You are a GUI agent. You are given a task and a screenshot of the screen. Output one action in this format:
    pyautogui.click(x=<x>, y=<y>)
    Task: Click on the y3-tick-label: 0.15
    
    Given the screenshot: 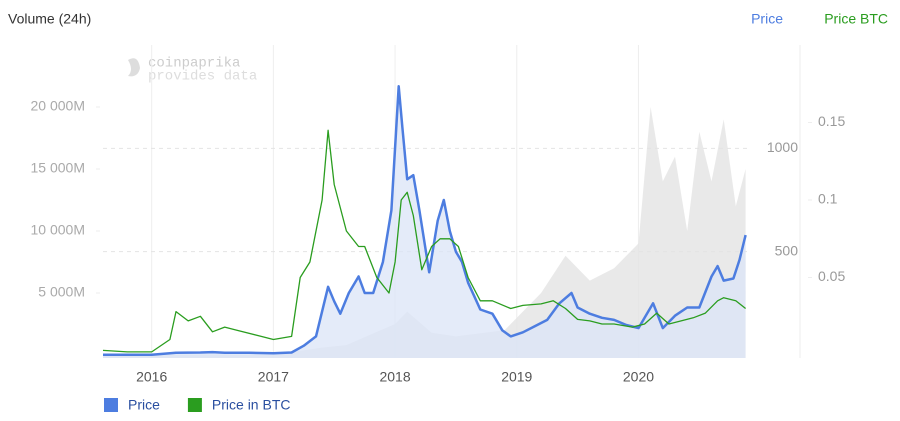 What is the action you would take?
    pyautogui.click(x=831, y=121)
    